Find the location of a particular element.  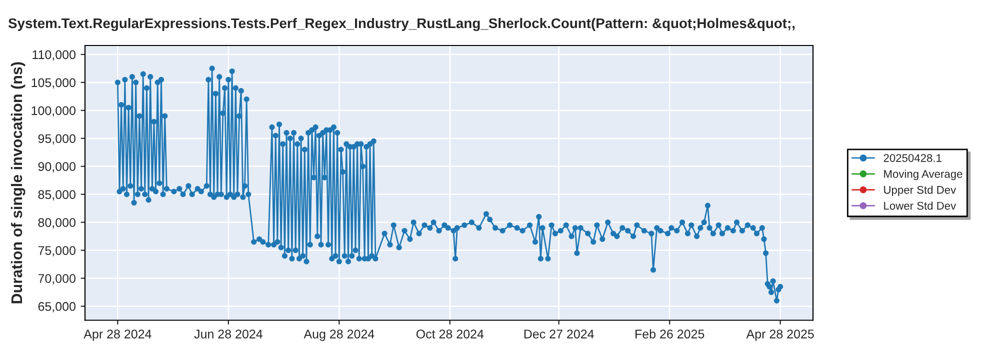

y-tick-label: 65,000 is located at coordinates (57, 307).